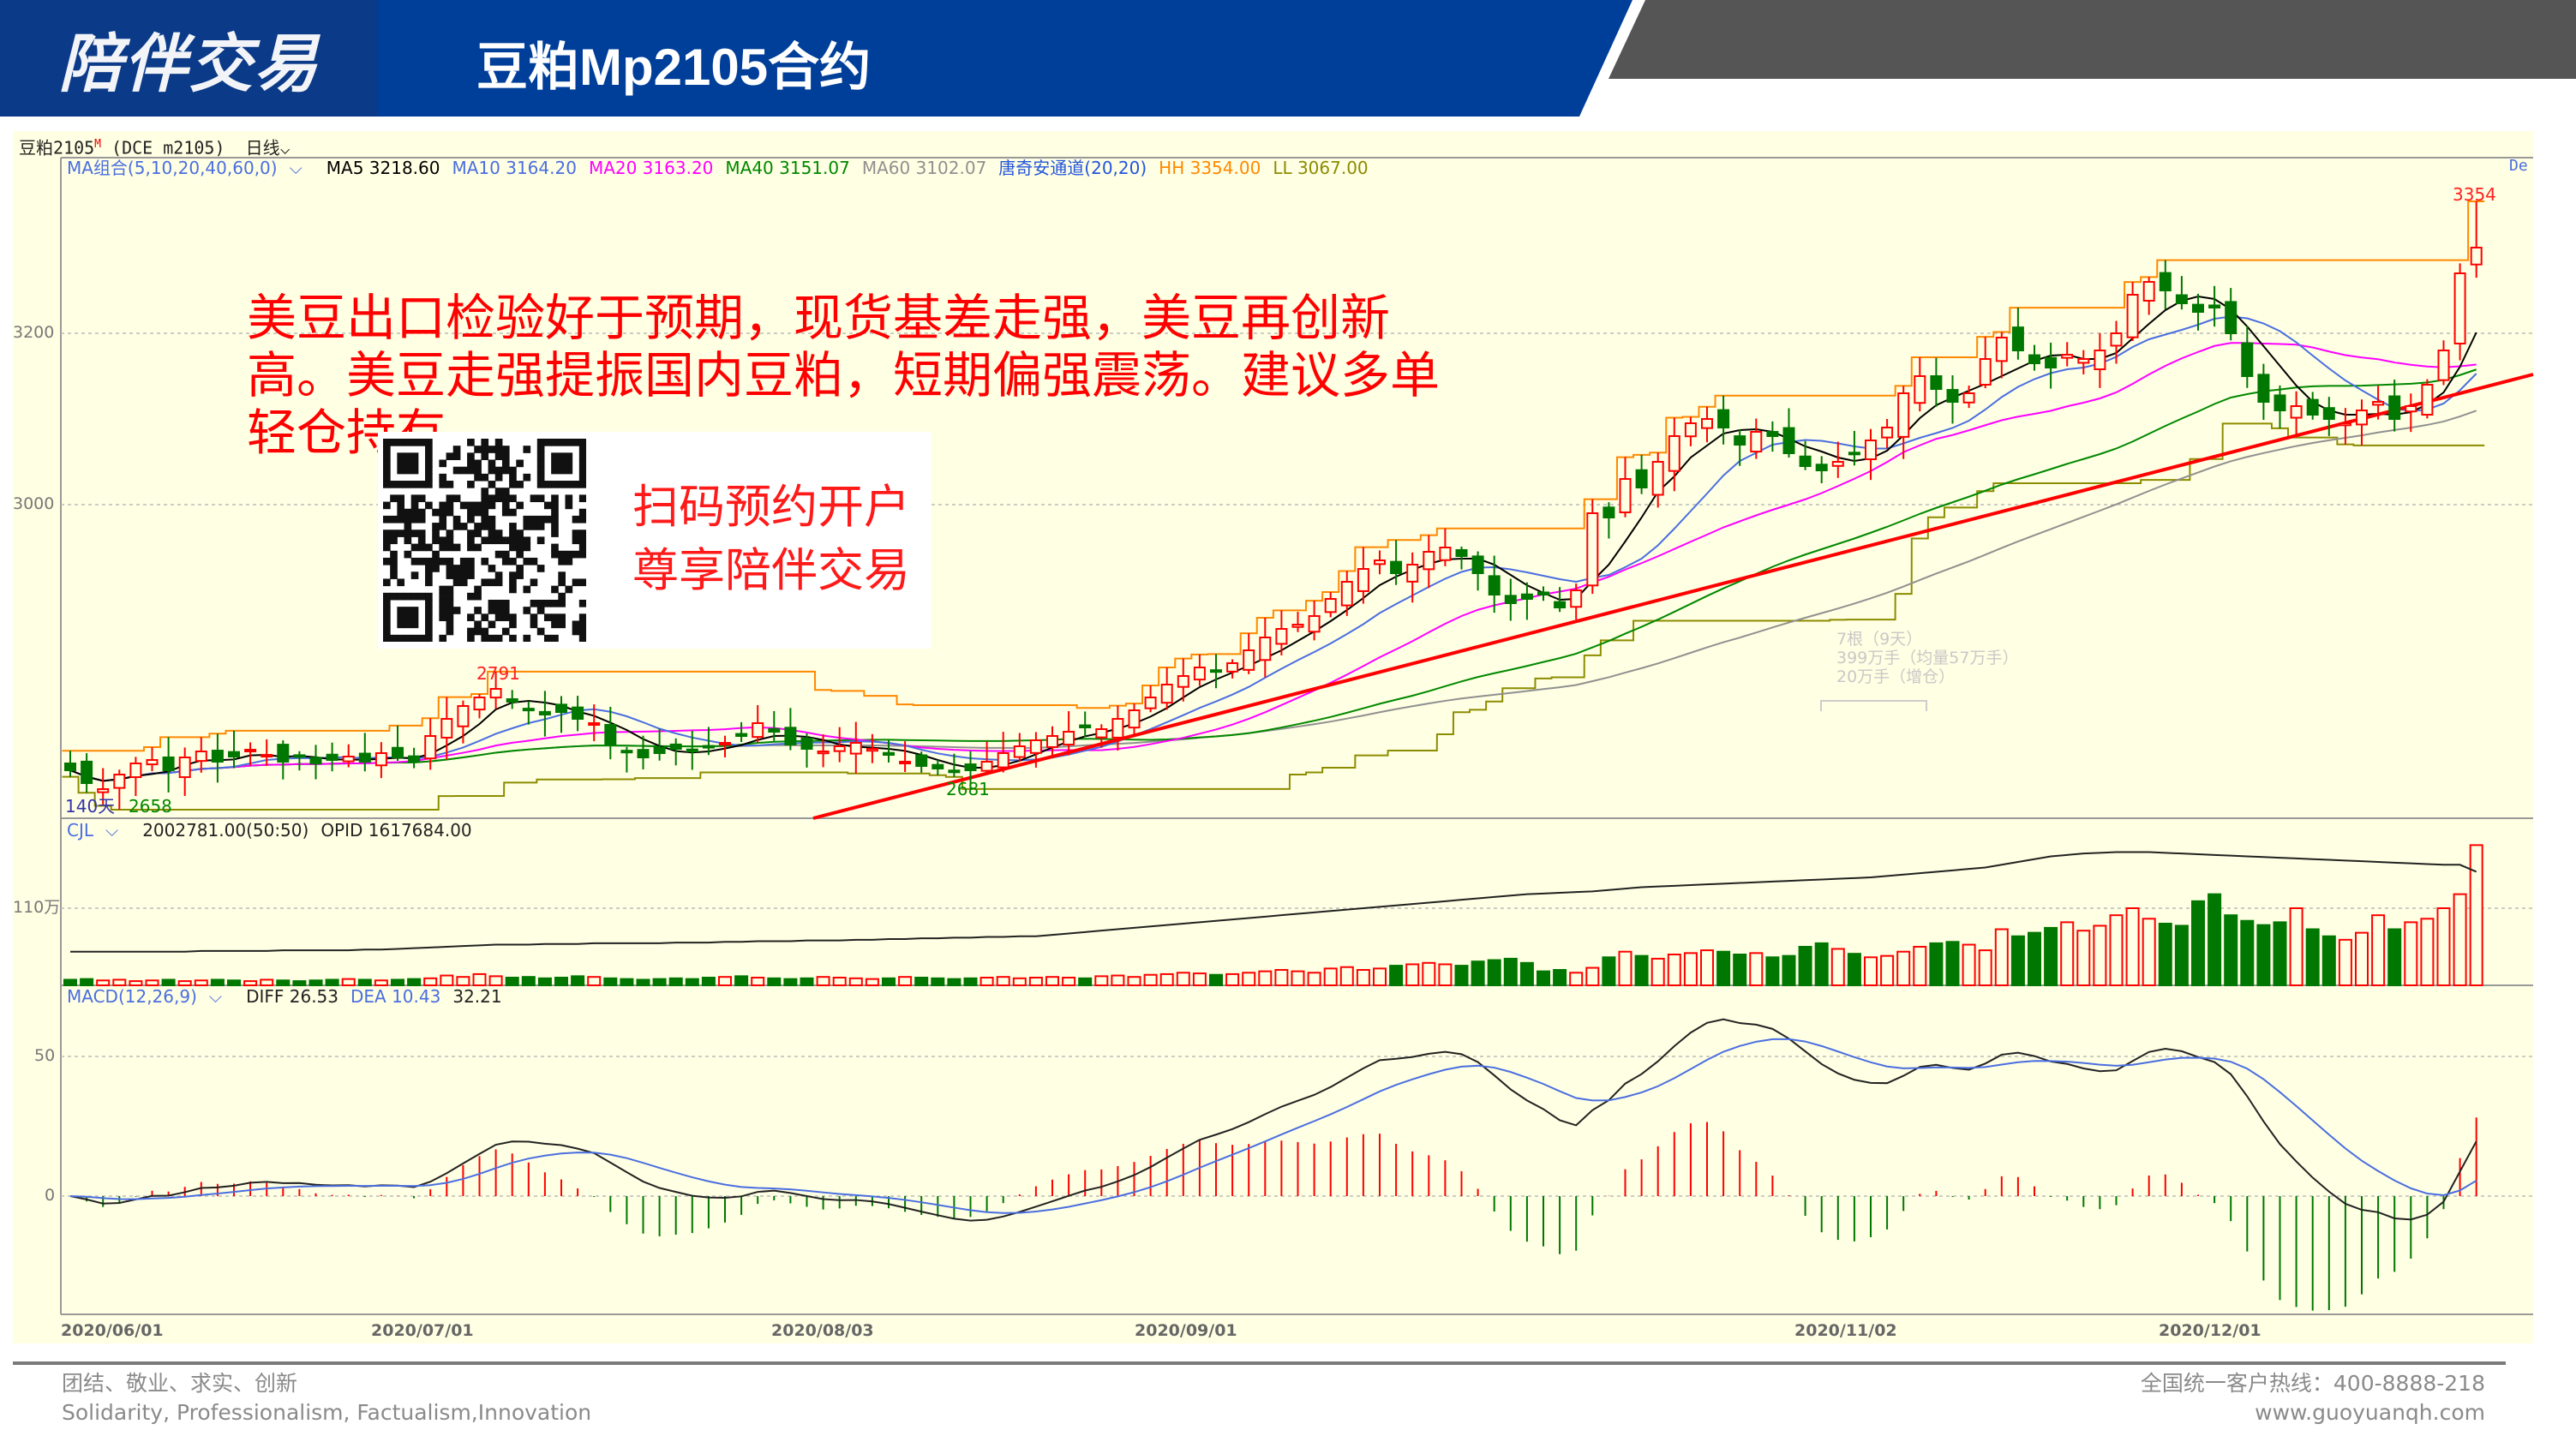 The image size is (2576, 1448). I want to click on period-selector: 日线⌵, so click(268, 148).